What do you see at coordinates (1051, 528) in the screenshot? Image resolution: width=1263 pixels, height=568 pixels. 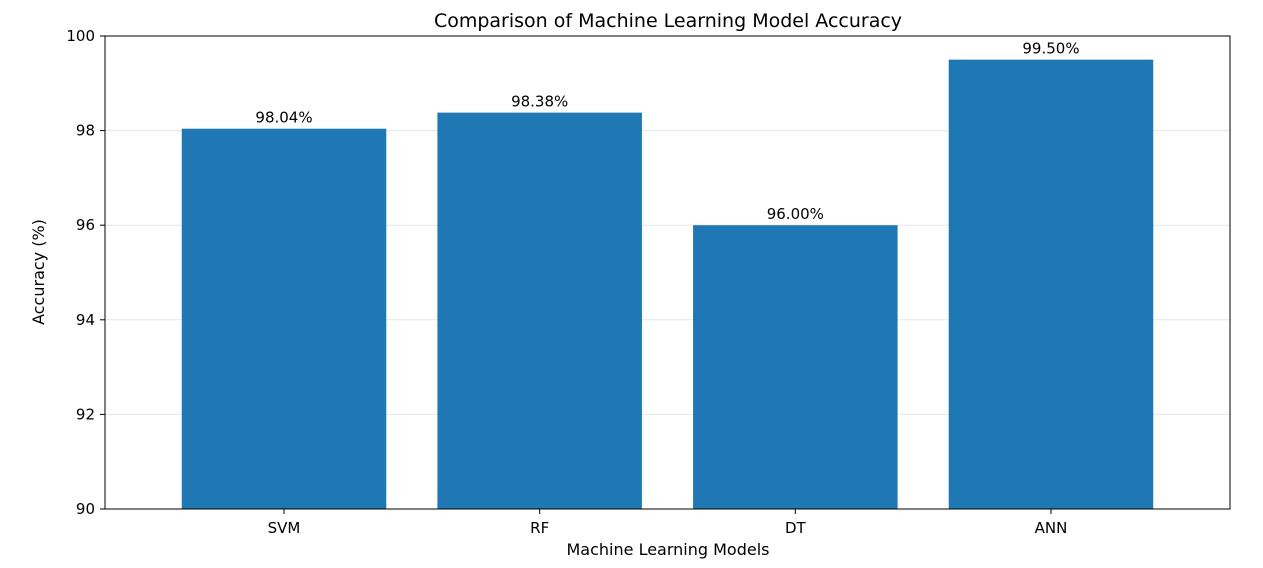 I see `x-tick-label: ANN` at bounding box center [1051, 528].